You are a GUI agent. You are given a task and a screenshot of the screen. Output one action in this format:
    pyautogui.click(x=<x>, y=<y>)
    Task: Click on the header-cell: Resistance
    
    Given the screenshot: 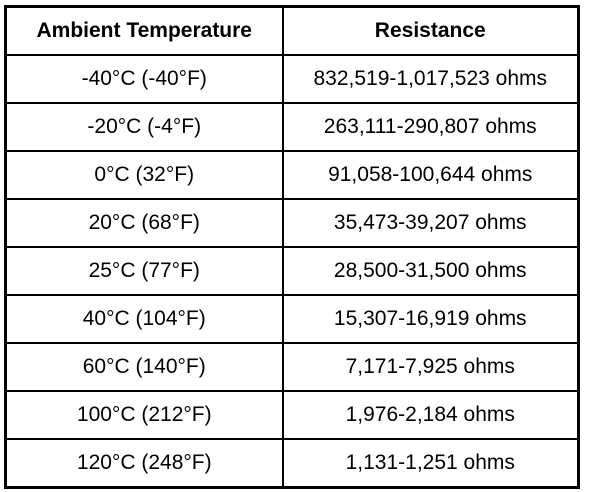 What is the action you would take?
    pyautogui.click(x=430, y=30)
    